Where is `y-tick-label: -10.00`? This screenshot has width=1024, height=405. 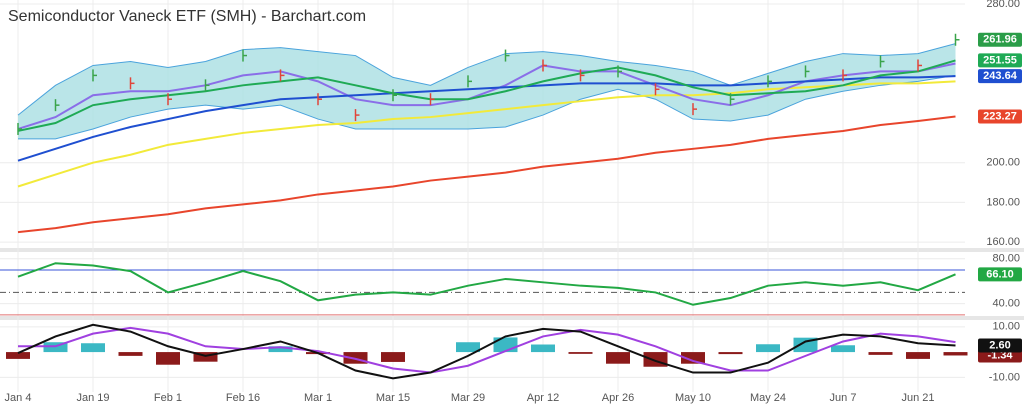
y-tick-label: -10.00 is located at coordinates (1004, 377).